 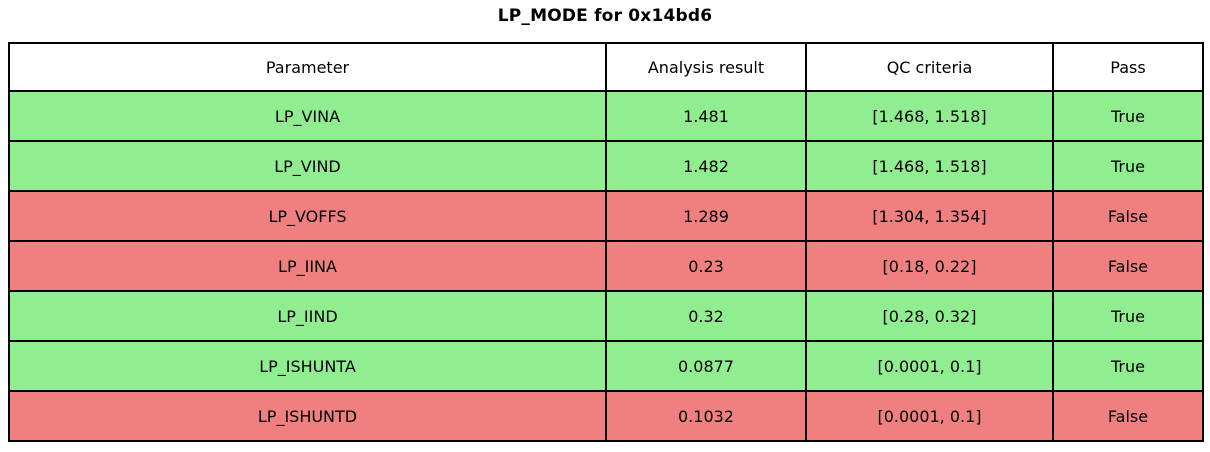 I want to click on table-row: LP_VIND 1.482 [1.468, 1.518] True, so click(x=606, y=166).